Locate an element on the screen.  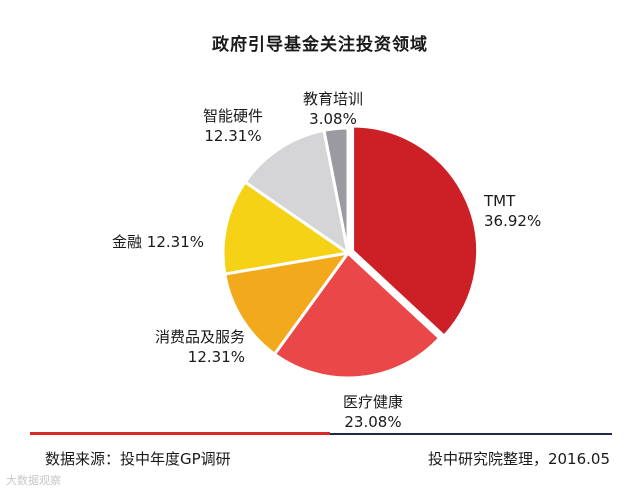
footer-rule-dark is located at coordinates (471, 434).